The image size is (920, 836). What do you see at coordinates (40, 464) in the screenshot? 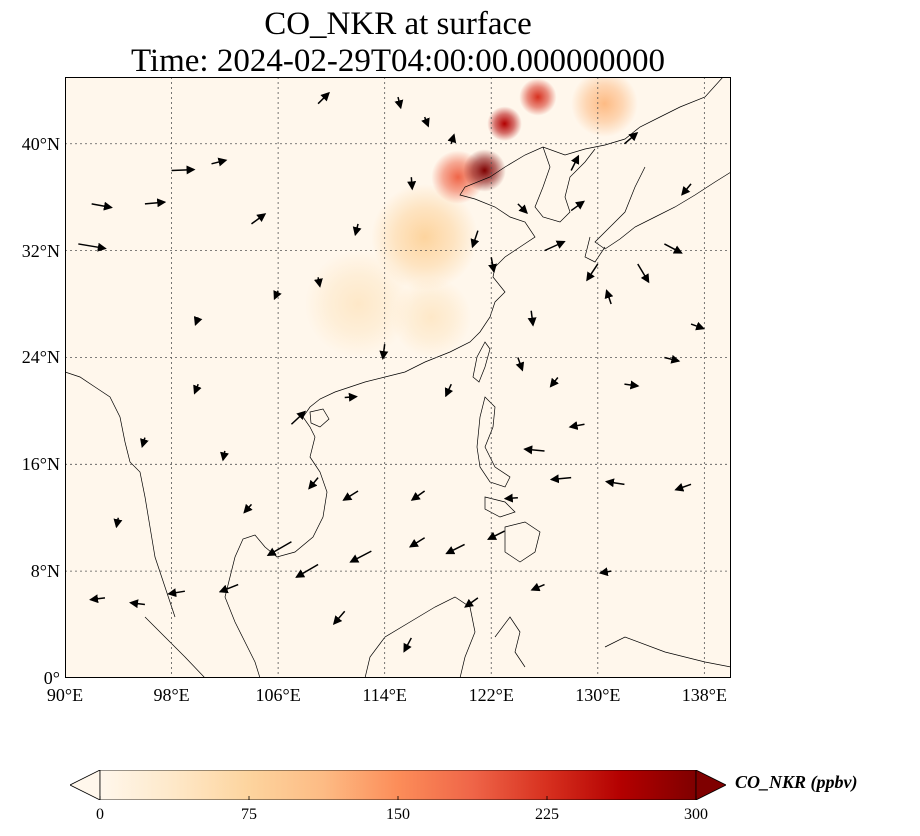
I see `lat-tick-label: 16°N` at bounding box center [40, 464].